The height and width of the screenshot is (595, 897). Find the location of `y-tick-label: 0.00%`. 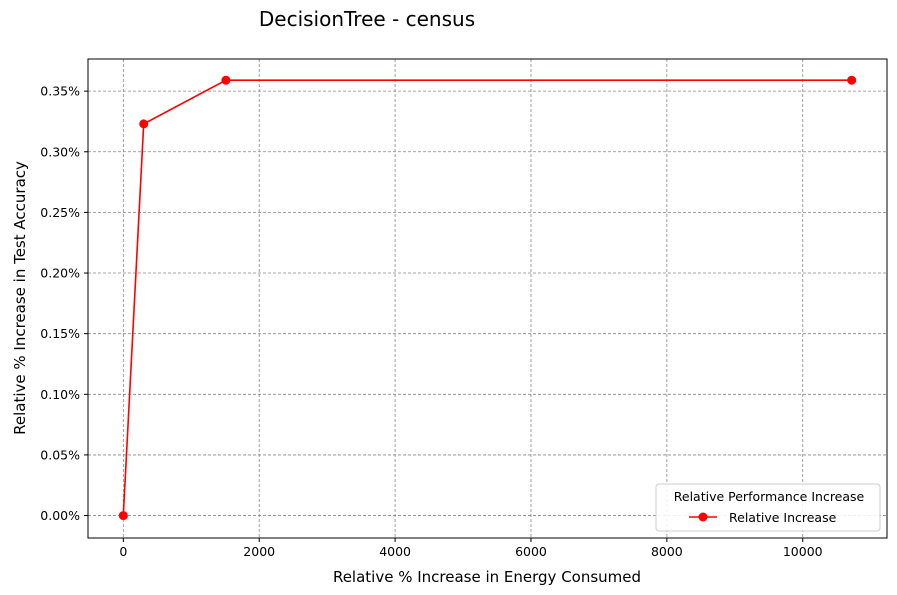

y-tick-label: 0.00% is located at coordinates (60, 515).